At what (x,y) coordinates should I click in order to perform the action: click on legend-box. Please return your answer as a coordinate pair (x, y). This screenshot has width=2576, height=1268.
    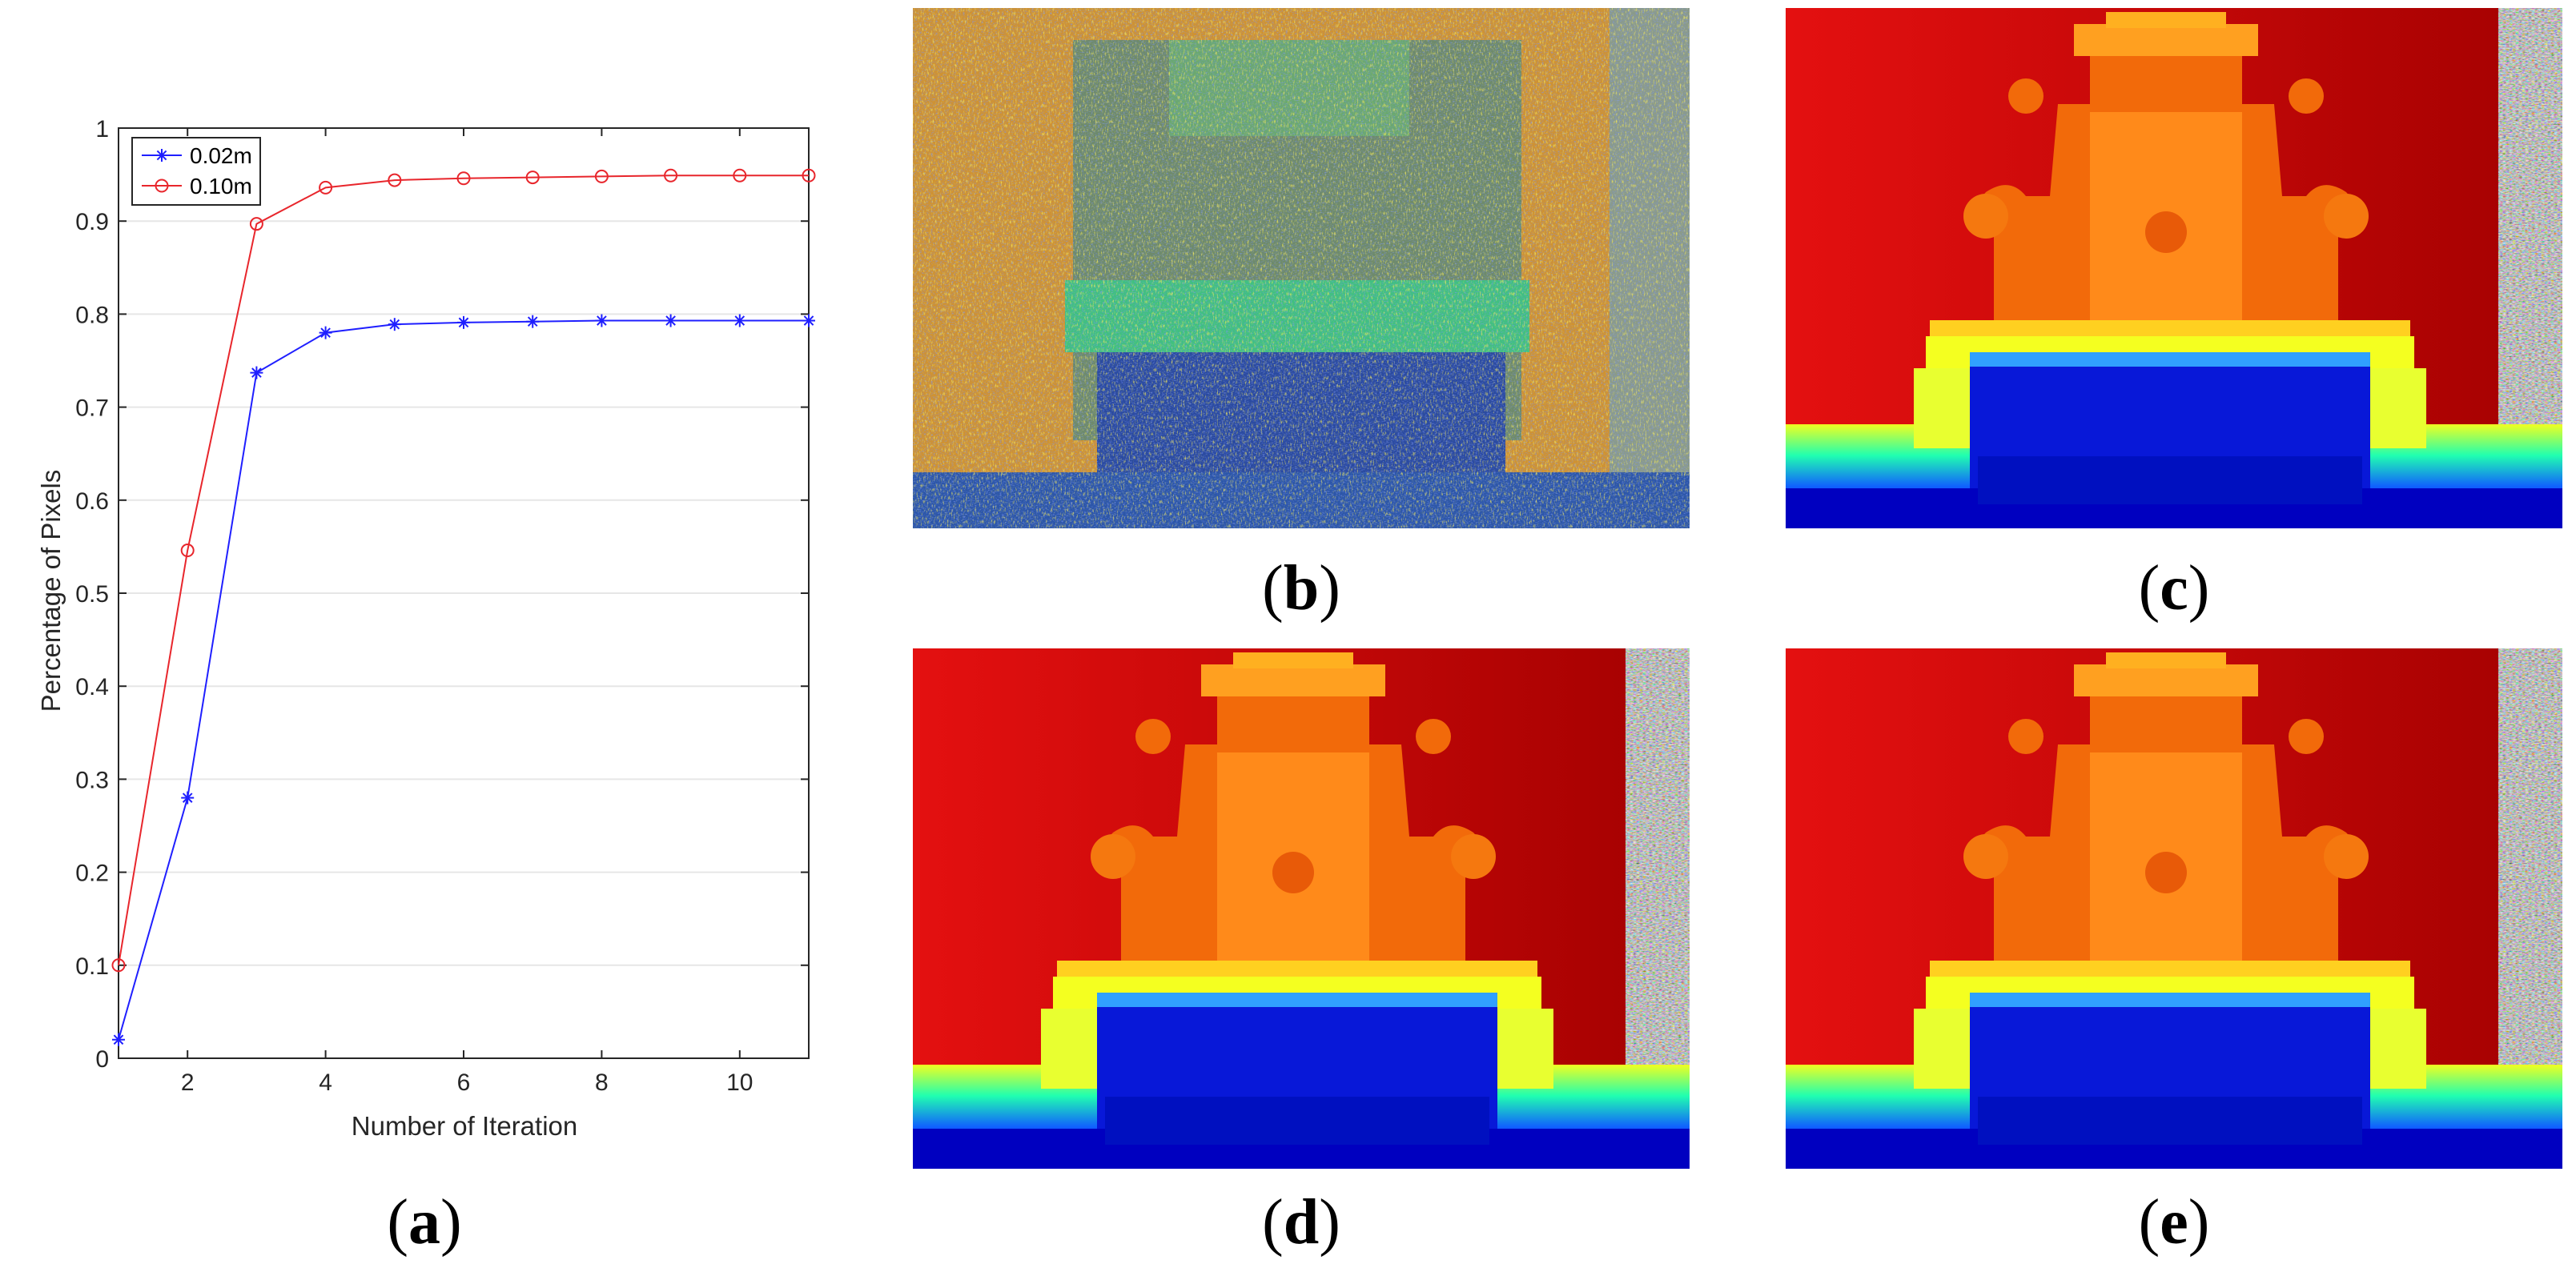
    Looking at the image, I should click on (196, 171).